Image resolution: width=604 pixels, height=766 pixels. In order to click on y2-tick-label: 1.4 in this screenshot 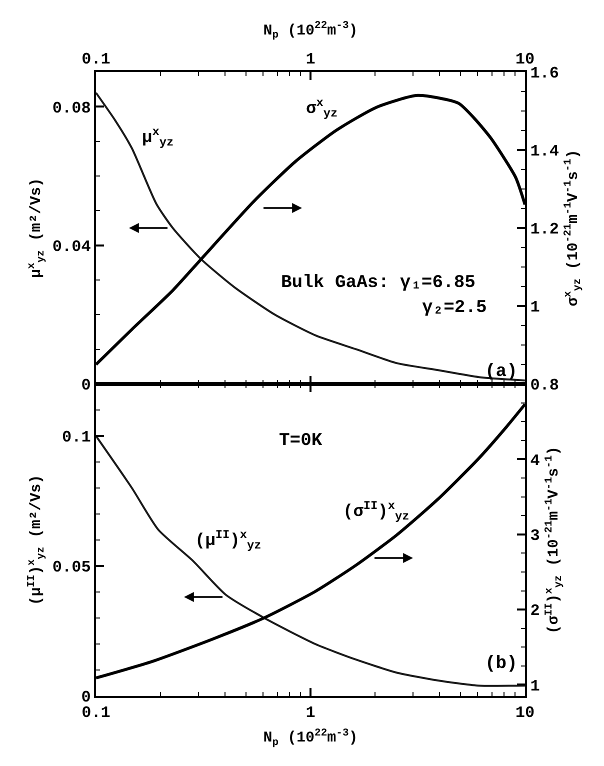, I will do `click(545, 151)`.